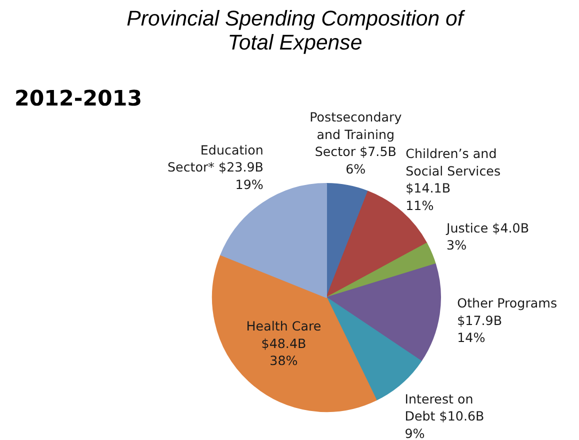 Image resolution: width=579 pixels, height=440 pixels. Describe the element at coordinates (284, 326) in the screenshot. I see `slice-label: Health Care` at that location.